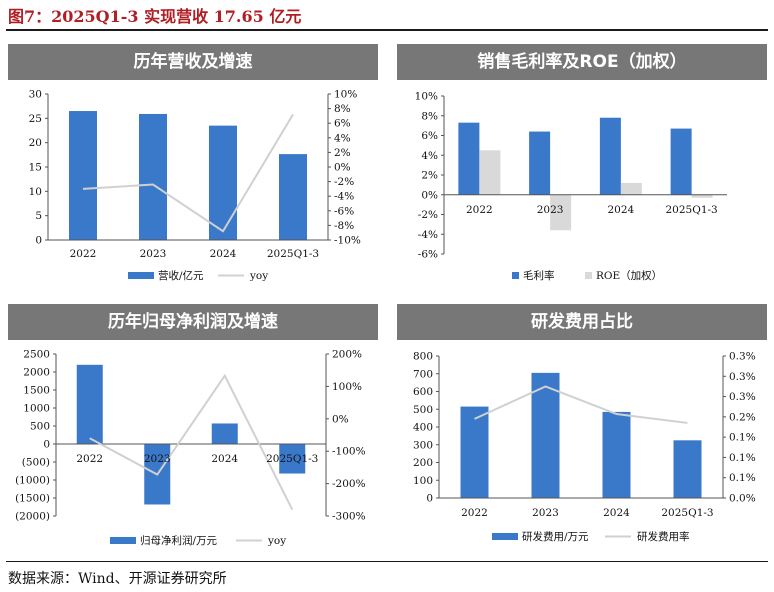 The width and height of the screenshot is (774, 592). I want to click on right-axis-tick-label: 200%, so click(347, 355).